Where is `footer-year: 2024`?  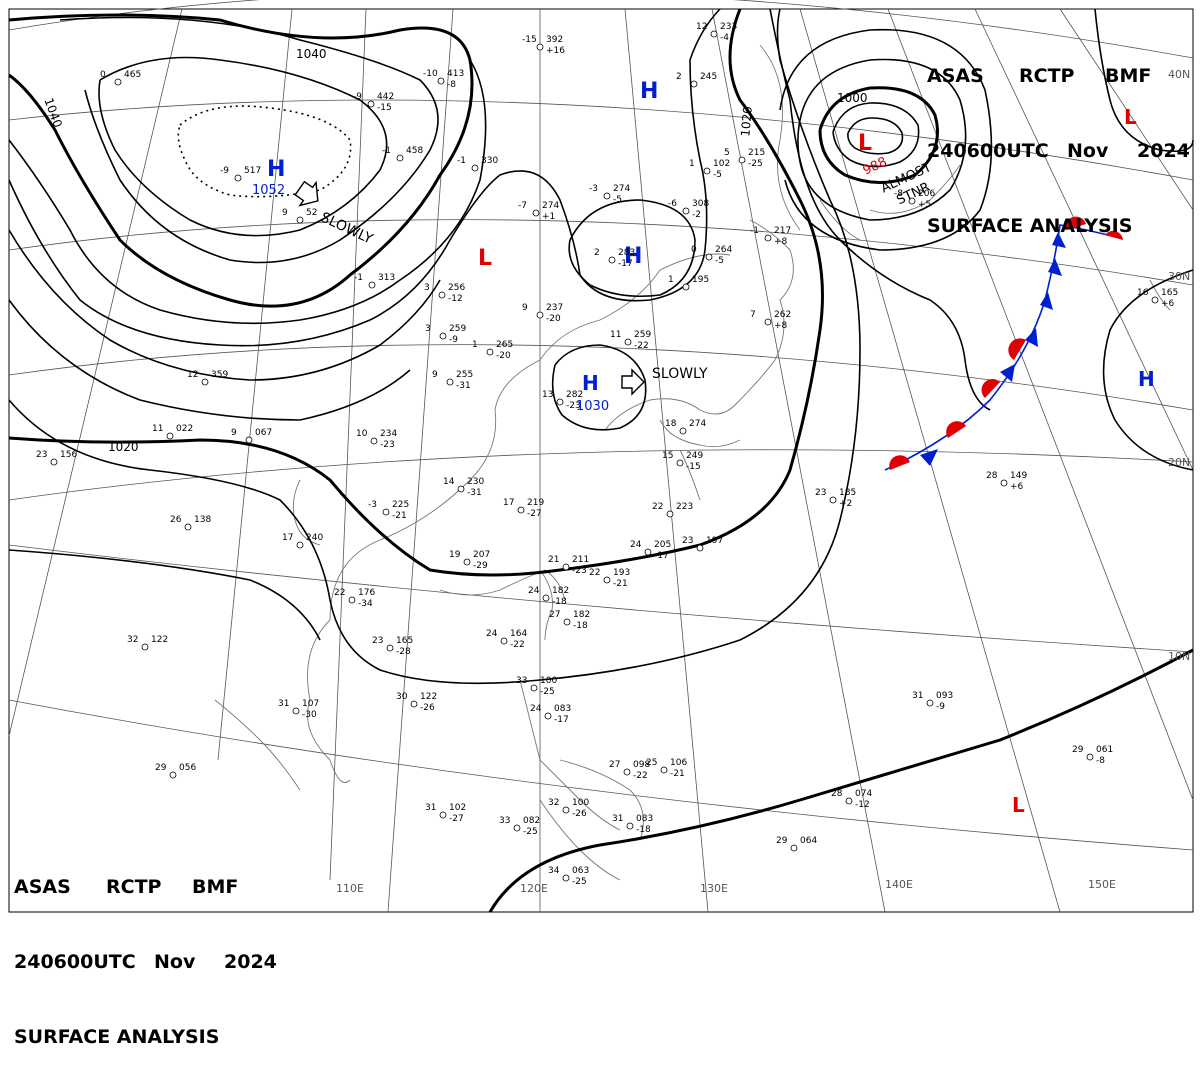 footer-year: 2024 is located at coordinates (250, 962).